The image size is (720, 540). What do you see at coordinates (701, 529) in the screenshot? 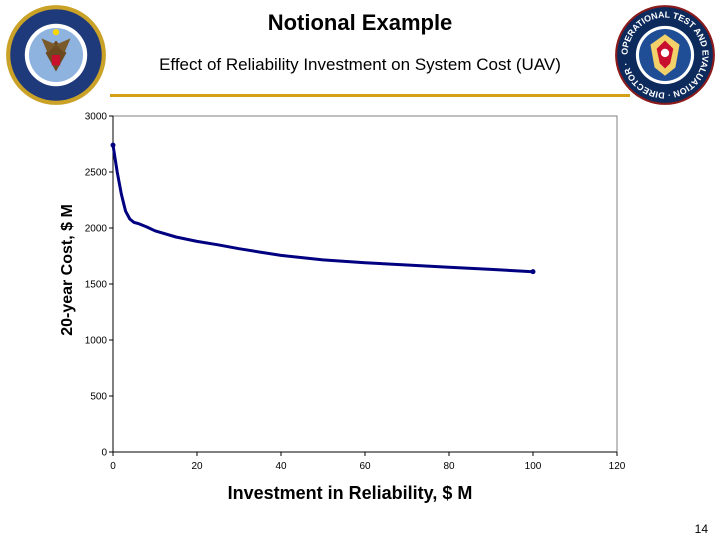
I see `page-number: 14` at bounding box center [701, 529].